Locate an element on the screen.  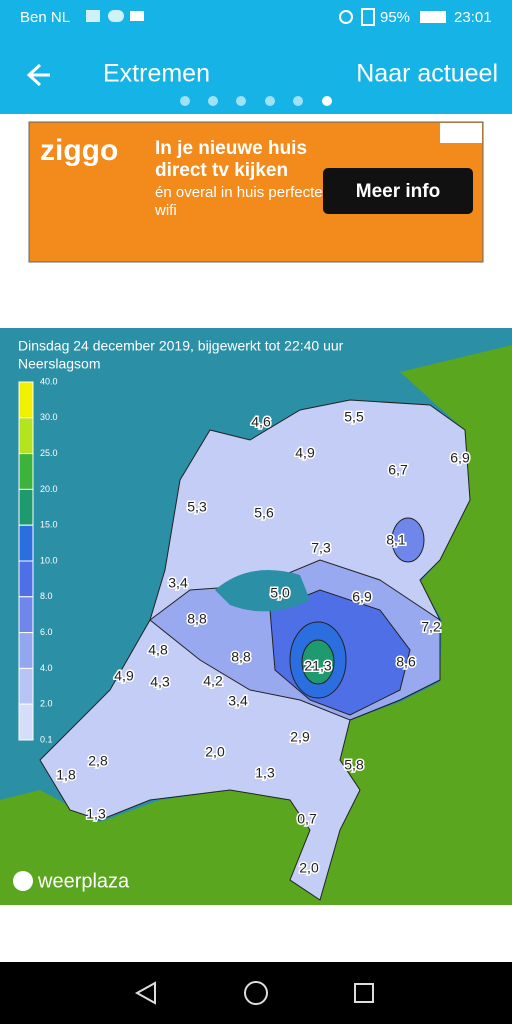
nav-back is located at coordinates (145, 993).